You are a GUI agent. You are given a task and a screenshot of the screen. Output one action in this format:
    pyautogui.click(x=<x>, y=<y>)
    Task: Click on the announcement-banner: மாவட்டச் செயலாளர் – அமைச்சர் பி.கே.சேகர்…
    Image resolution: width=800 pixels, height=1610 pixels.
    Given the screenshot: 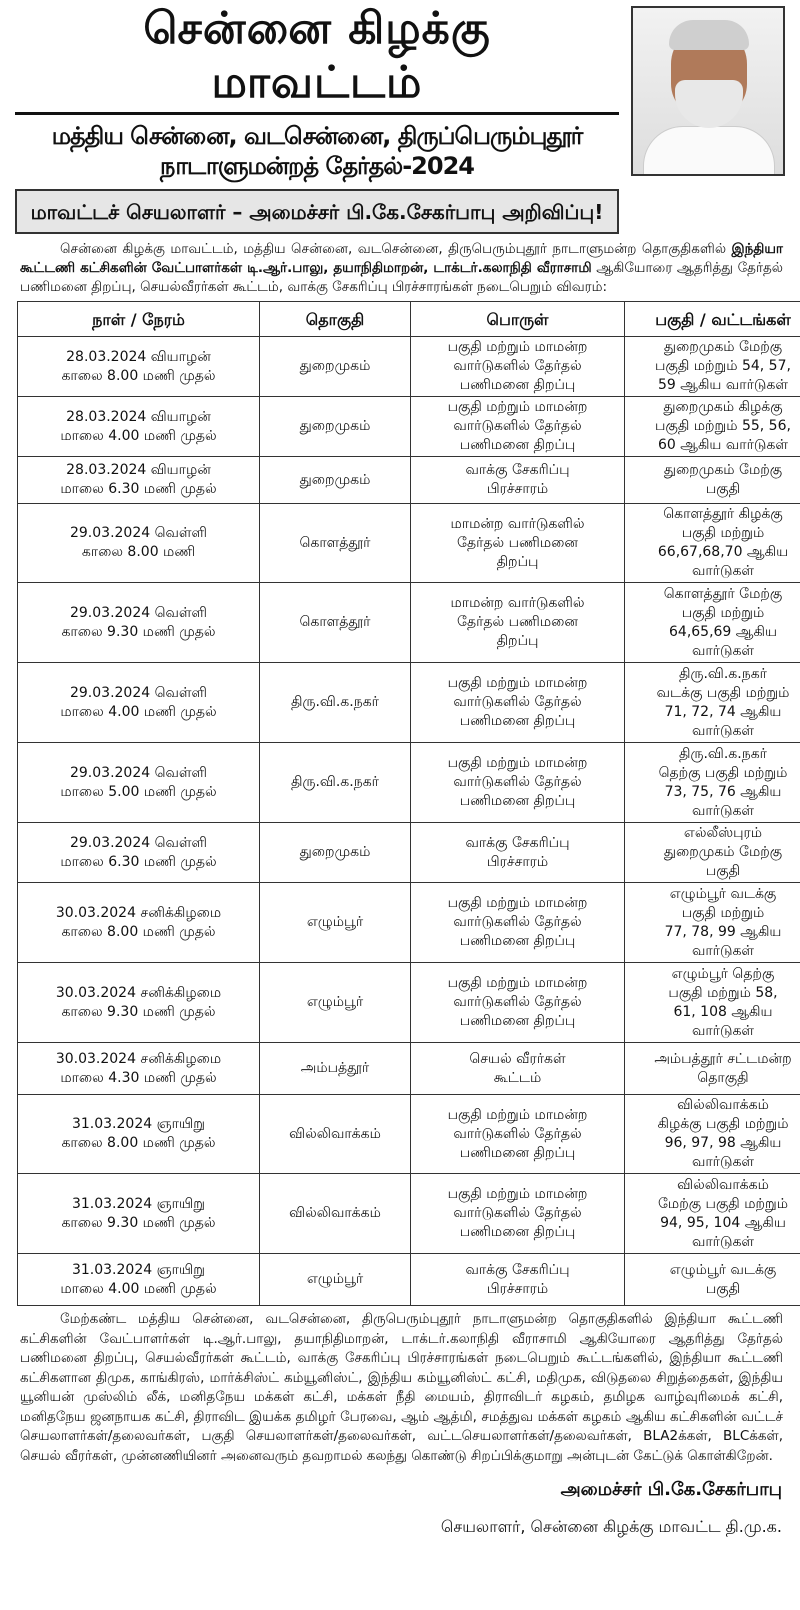 What is the action you would take?
    pyautogui.click(x=317, y=211)
    